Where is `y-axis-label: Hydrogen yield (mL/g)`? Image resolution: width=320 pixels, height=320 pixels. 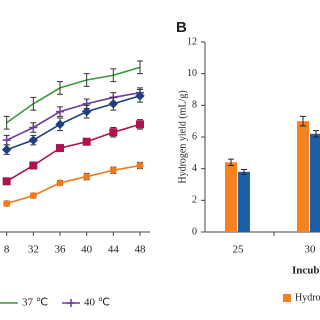
y-axis-label: Hydrogen yield (mL/g) is located at coordinates (182, 136).